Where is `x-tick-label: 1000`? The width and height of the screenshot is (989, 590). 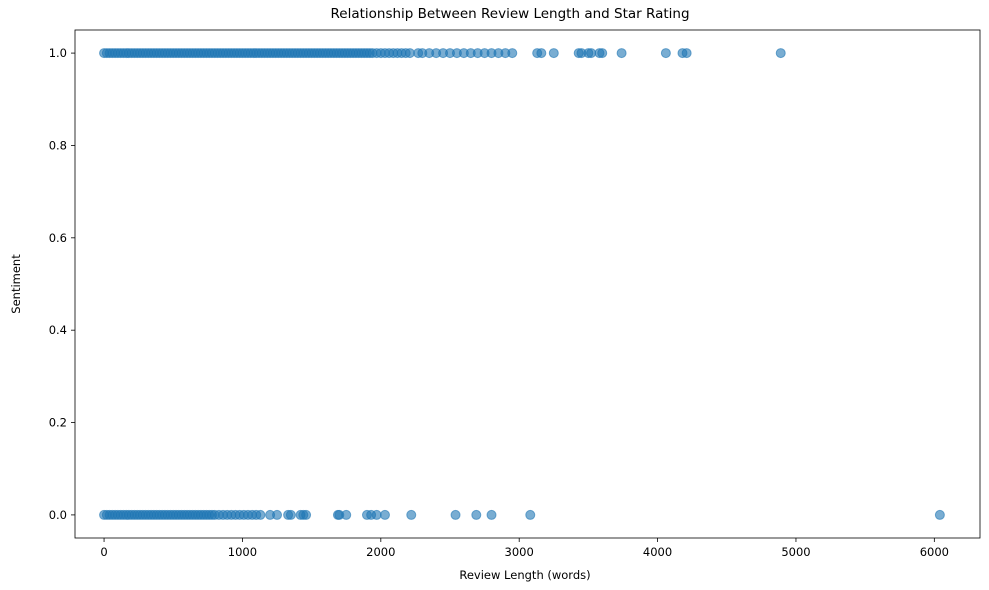
x-tick-label: 1000 is located at coordinates (242, 552).